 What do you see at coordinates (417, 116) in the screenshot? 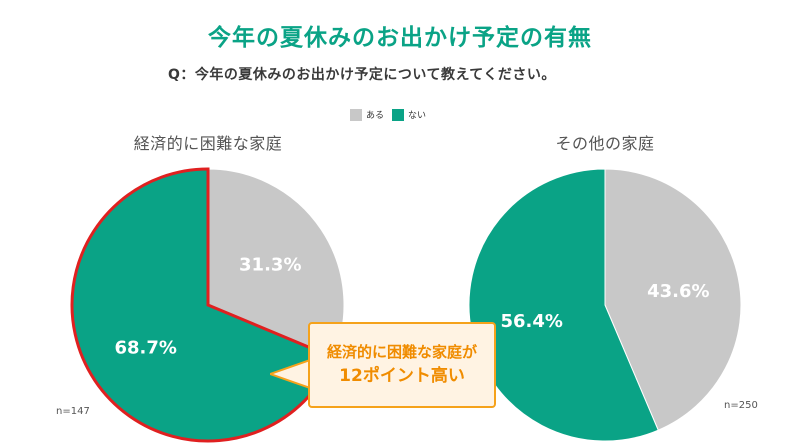
I see `legend-label-nai: ない` at bounding box center [417, 116].